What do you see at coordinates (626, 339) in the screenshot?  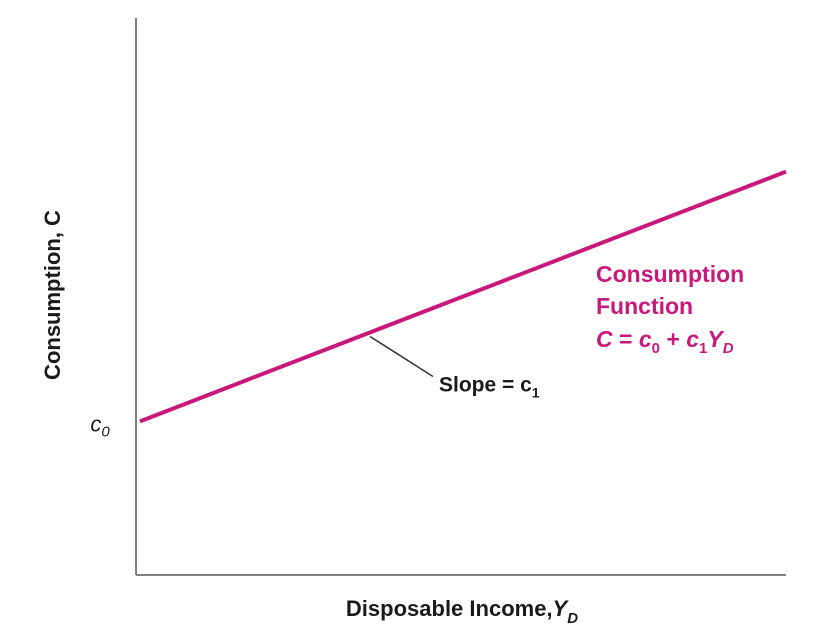 I see `eq-equals: =` at bounding box center [626, 339].